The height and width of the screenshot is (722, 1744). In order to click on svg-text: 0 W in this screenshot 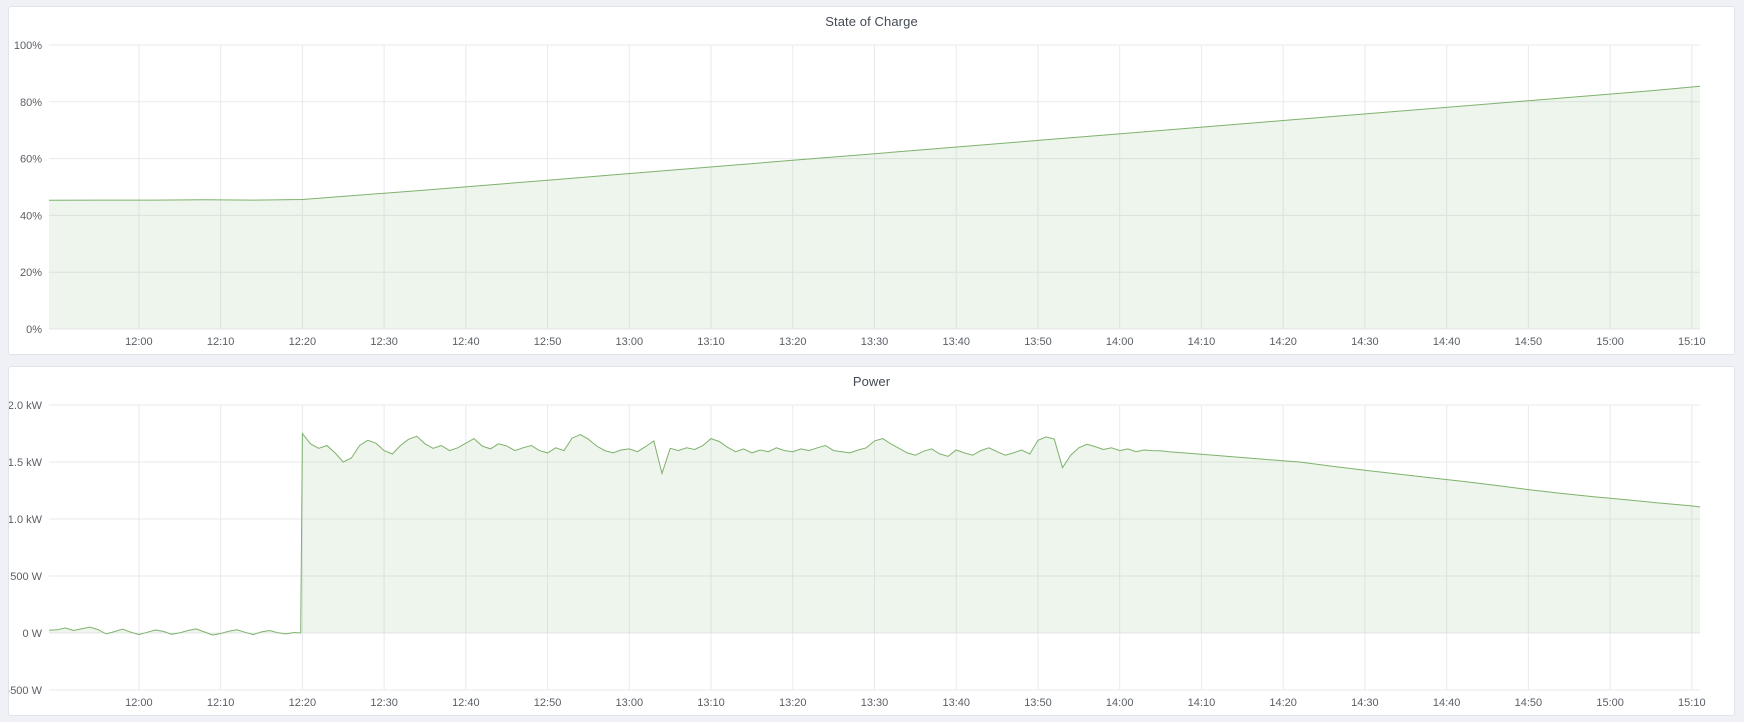, I will do `click(32, 634)`.